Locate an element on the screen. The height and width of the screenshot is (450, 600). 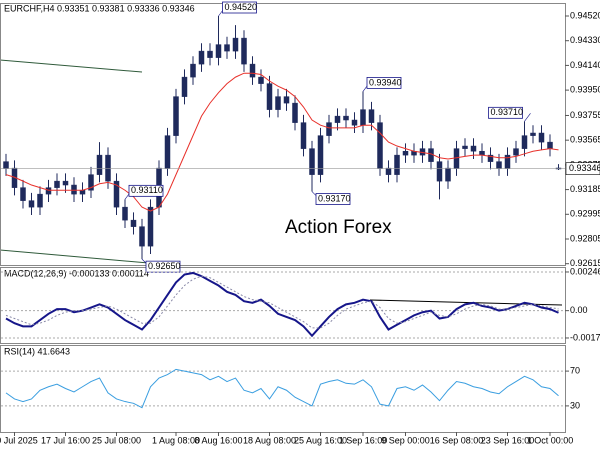
y-tick-label: -0.00174 is located at coordinates (585, 337).